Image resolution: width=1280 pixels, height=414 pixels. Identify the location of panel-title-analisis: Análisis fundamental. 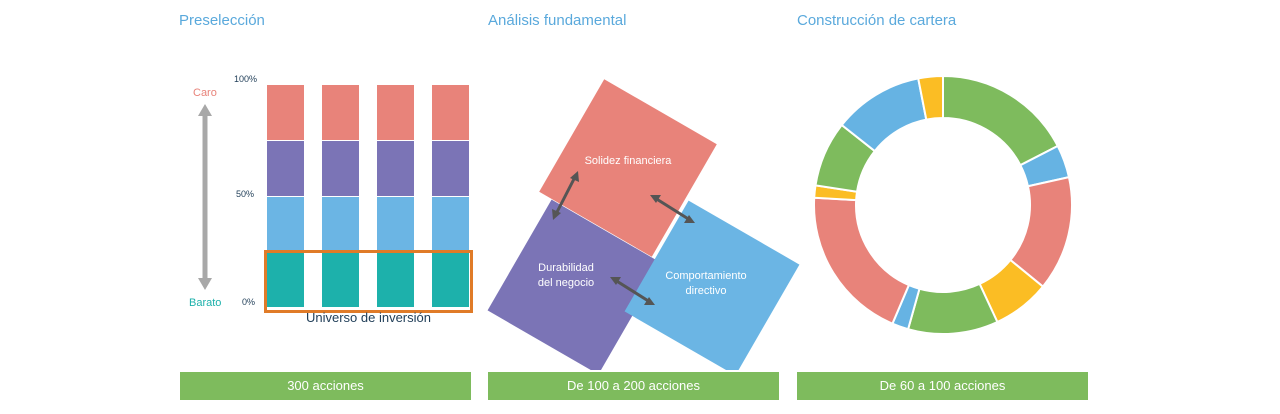
(557, 20).